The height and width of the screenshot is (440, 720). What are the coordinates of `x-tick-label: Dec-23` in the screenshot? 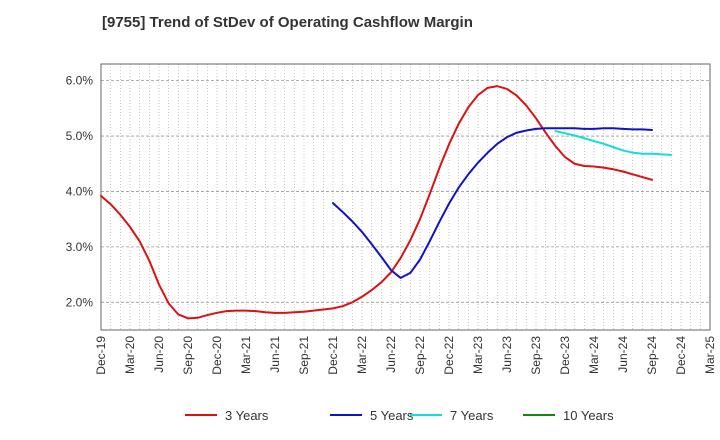 It's located at (565, 355).